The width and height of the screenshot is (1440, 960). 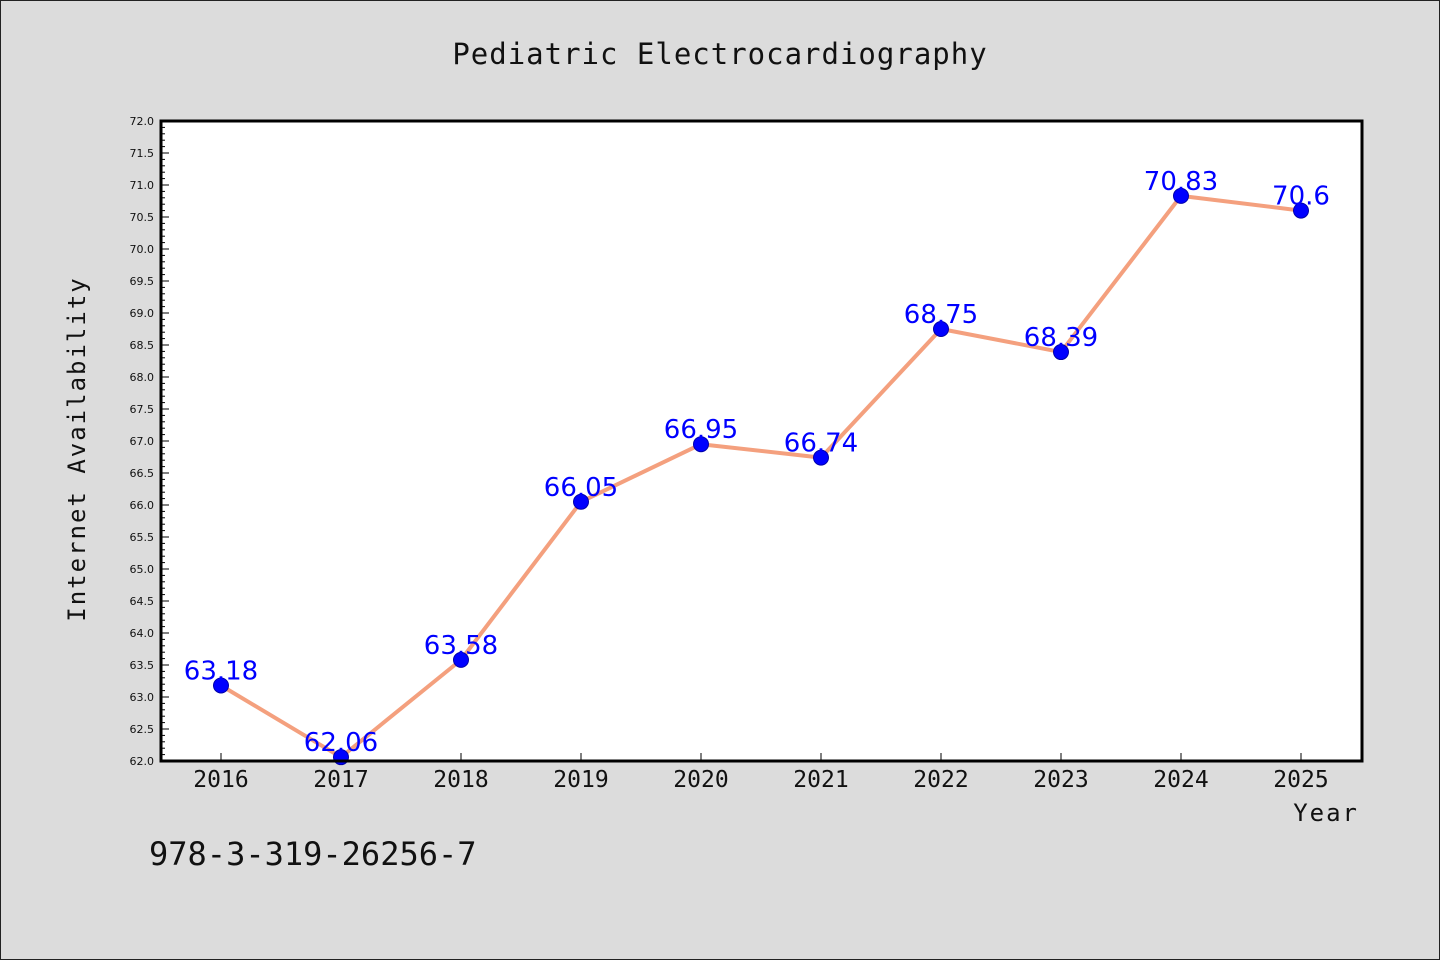 What do you see at coordinates (142, 281) in the screenshot?
I see `y-tick-label: 69.5` at bounding box center [142, 281].